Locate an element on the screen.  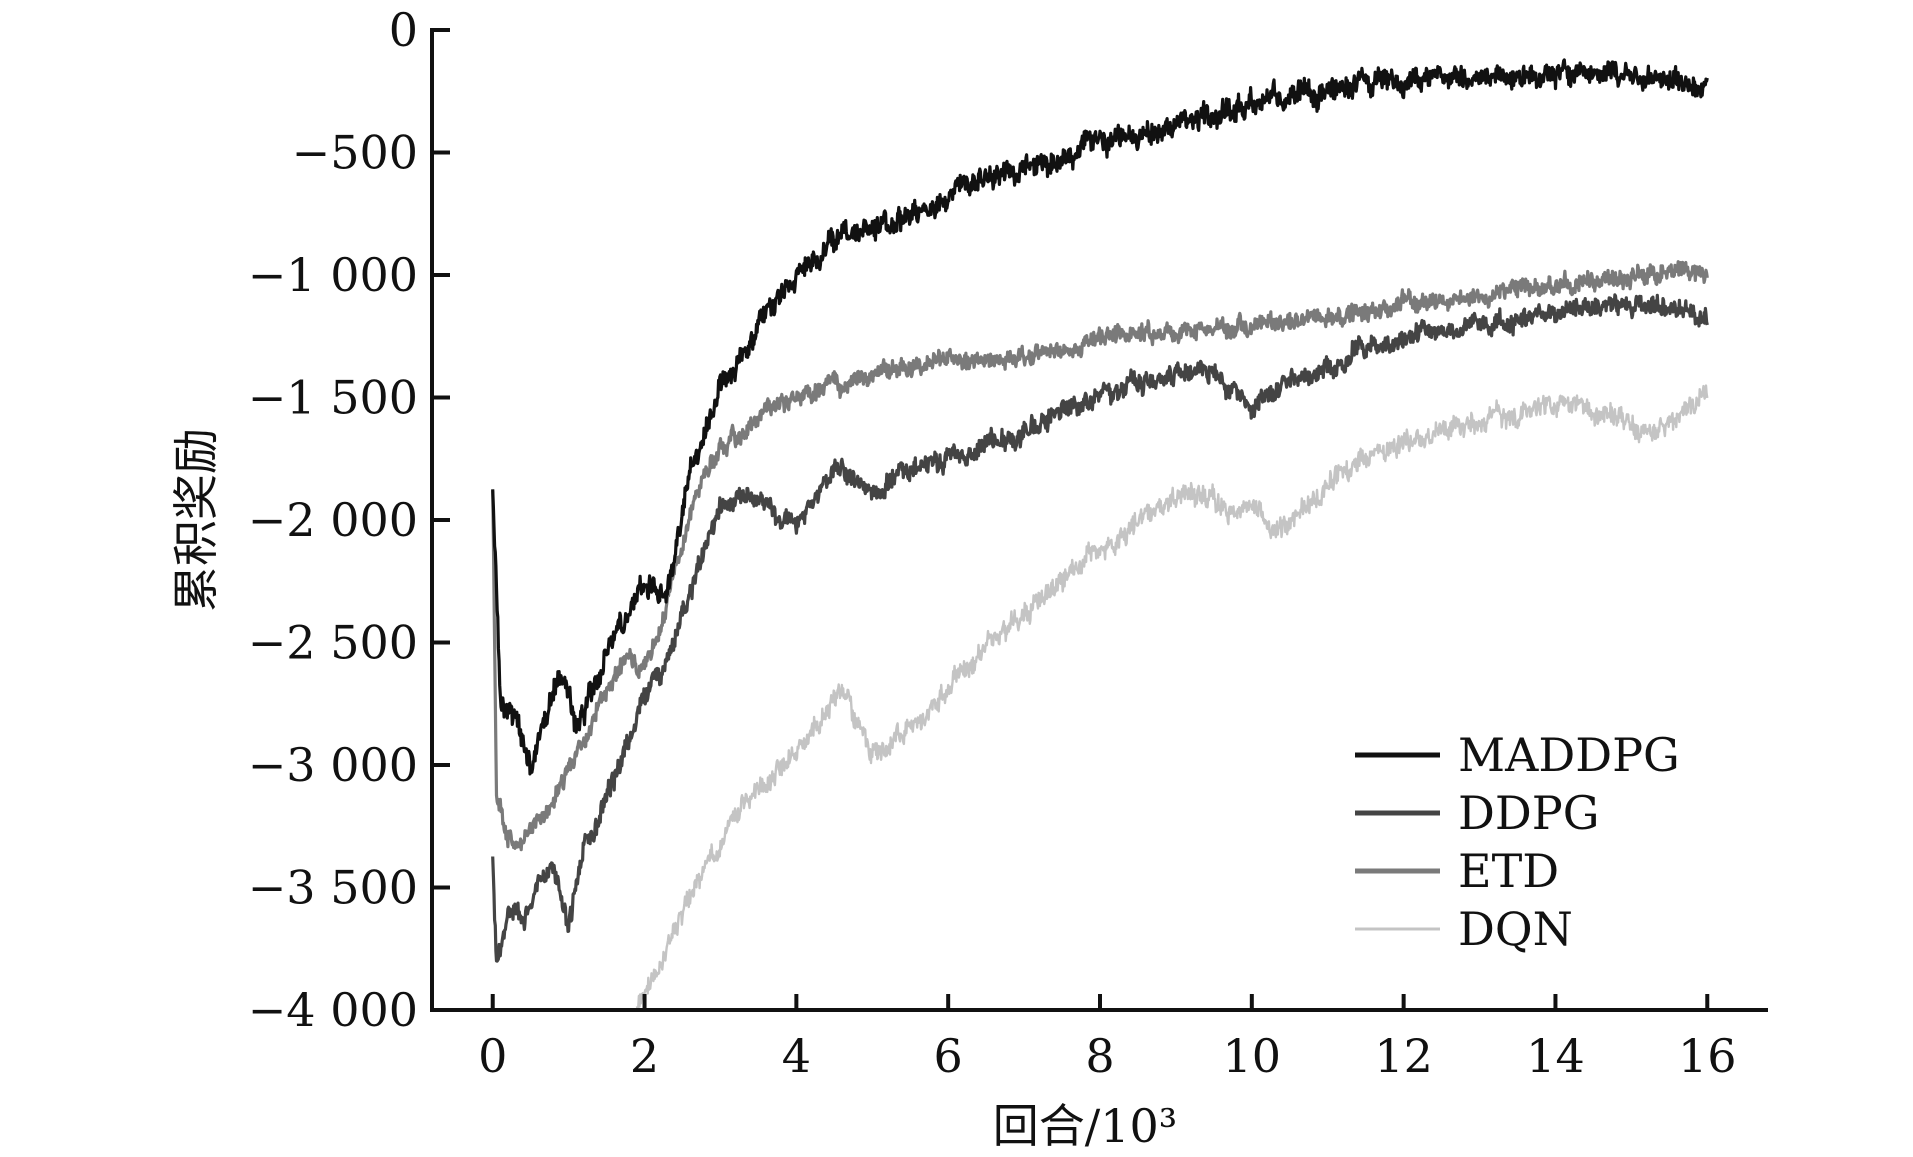
x-axis-title: 回合/10³ is located at coordinates (1085, 1126).